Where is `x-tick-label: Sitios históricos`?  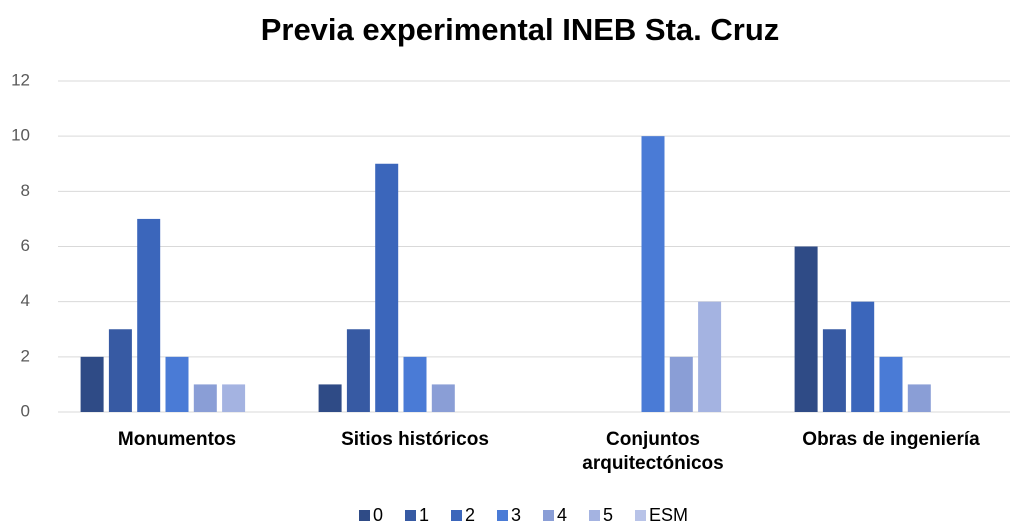 x-tick-label: Sitios históricos is located at coordinates (415, 439).